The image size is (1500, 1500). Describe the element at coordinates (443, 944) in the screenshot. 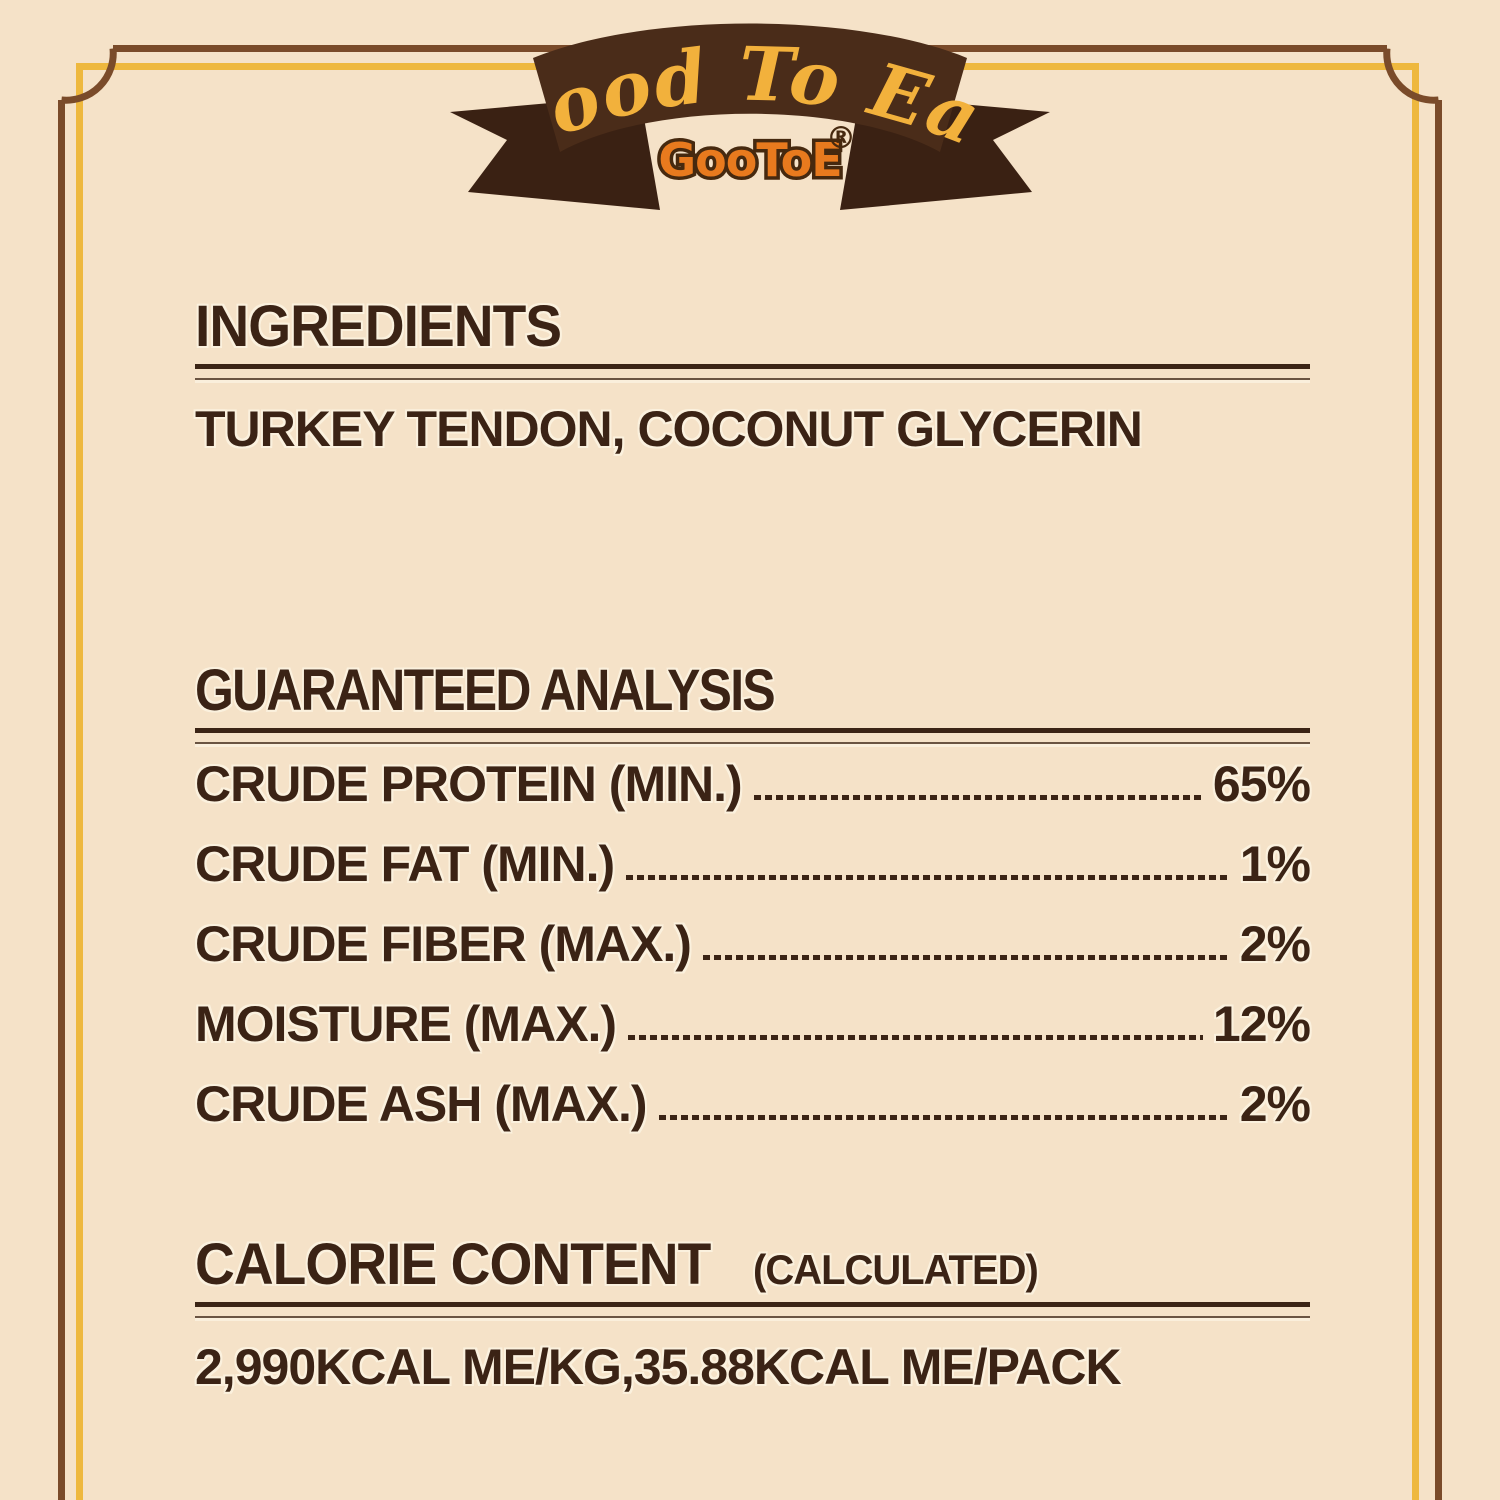

I see `analysis-row-label: CRUDE FIBER (MAX.)` at that location.